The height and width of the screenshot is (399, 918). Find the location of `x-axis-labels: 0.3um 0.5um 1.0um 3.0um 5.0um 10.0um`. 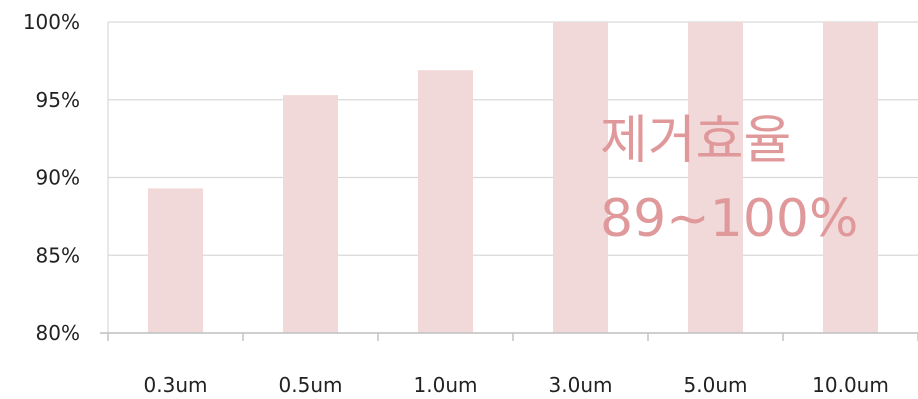

x-axis-labels: 0.3um 0.5um 1.0um 3.0um 5.0um 10.0um is located at coordinates (516, 385).